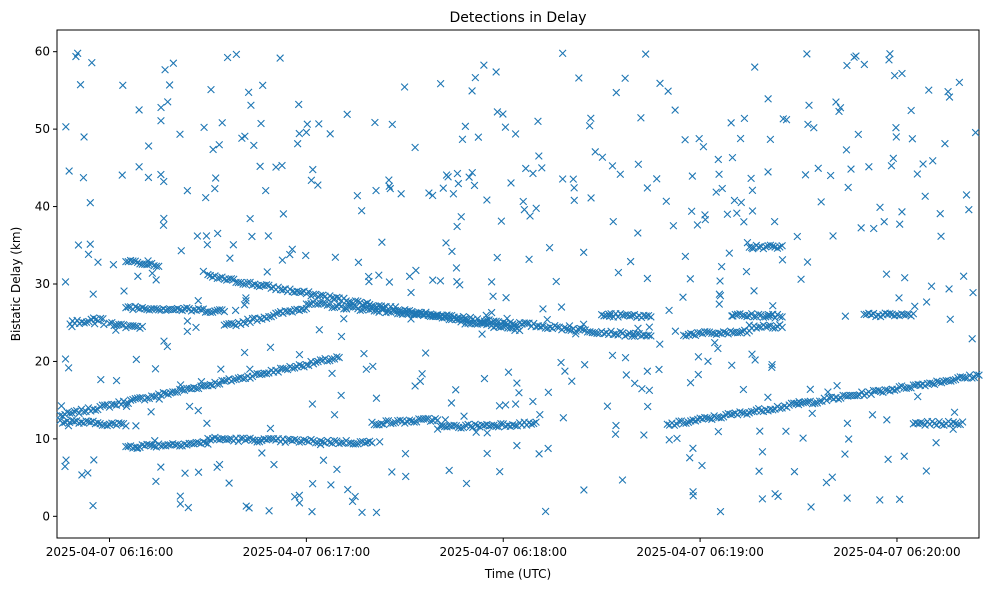 The width and height of the screenshot is (989, 590). What do you see at coordinates (896, 552) in the screenshot?
I see `x-tick-label: 2025-04-07 06:20:00` at bounding box center [896, 552].